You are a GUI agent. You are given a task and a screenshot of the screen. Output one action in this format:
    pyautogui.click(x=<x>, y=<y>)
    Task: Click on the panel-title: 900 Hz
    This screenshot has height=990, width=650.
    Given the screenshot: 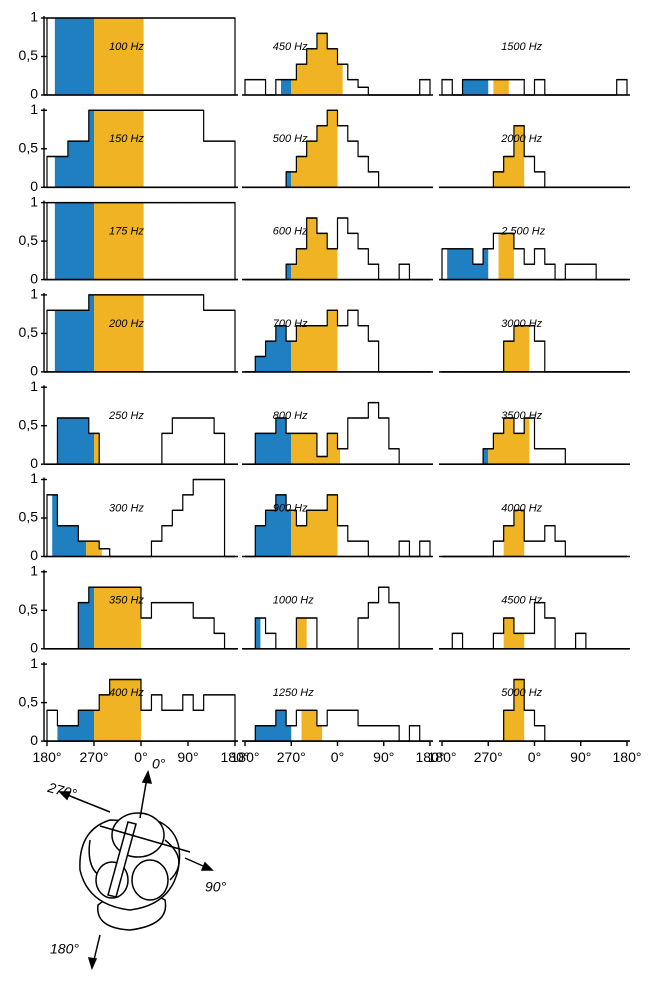 What is the action you would take?
    pyautogui.click(x=290, y=508)
    